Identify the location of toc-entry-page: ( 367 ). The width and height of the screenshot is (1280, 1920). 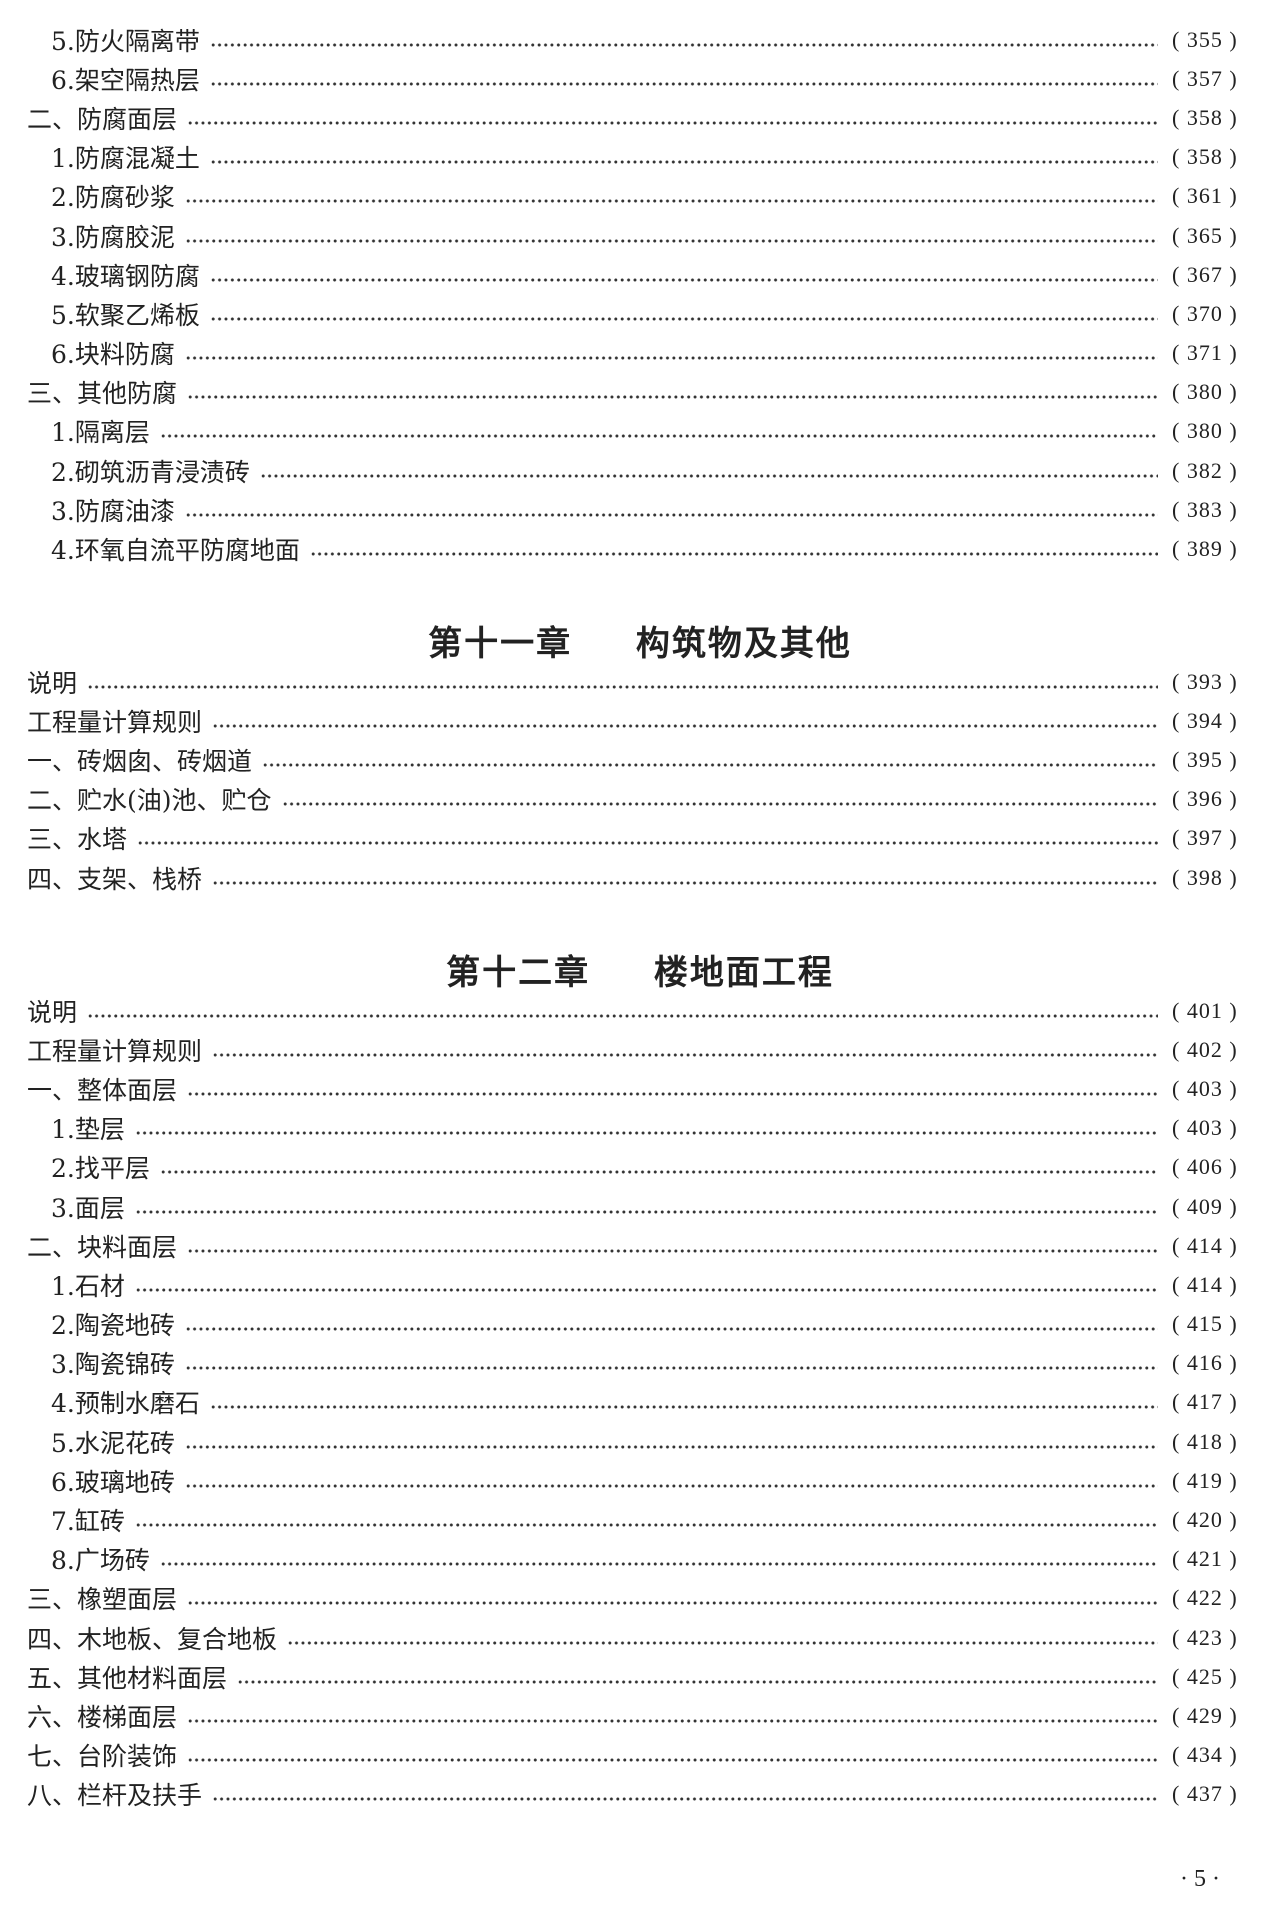
(1205, 274).